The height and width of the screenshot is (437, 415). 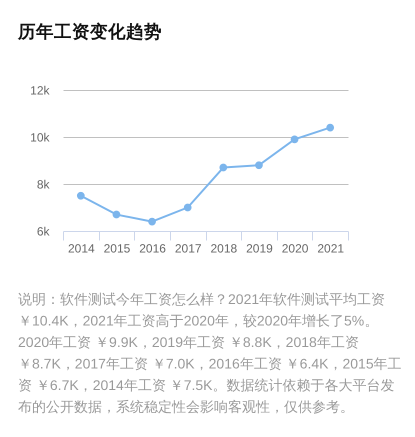 What do you see at coordinates (117, 249) in the screenshot?
I see `x-tick-label: 2015` at bounding box center [117, 249].